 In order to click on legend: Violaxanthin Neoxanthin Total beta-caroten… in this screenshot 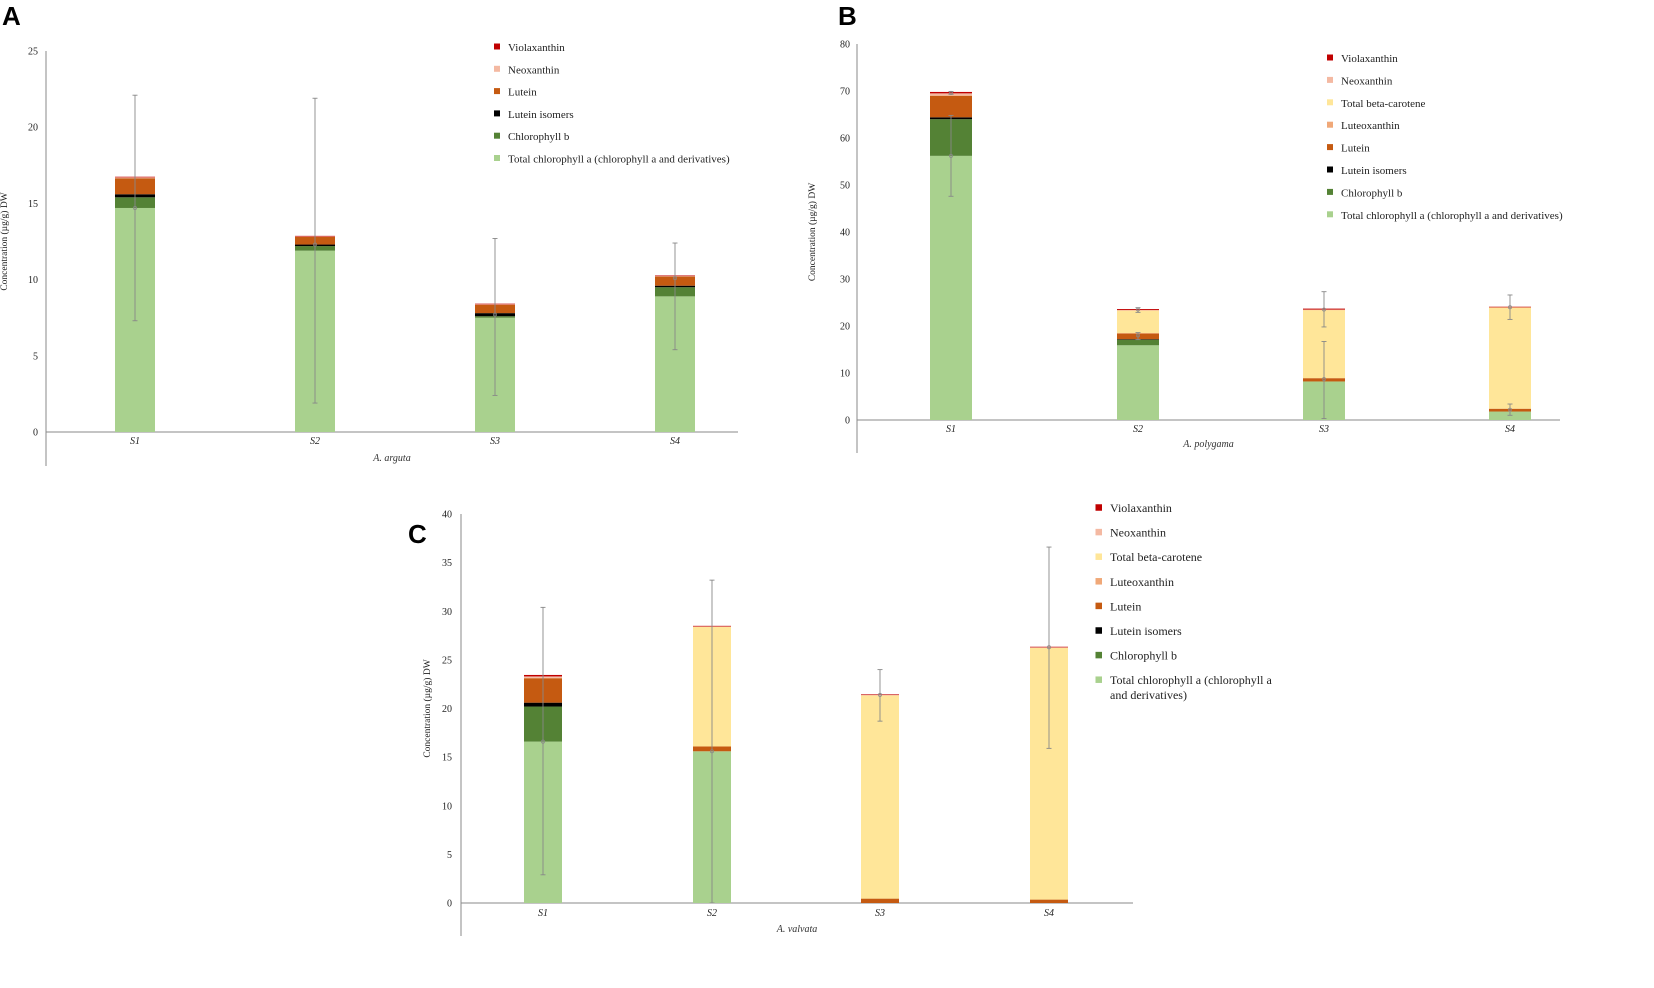, I will do `click(1445, 137)`.